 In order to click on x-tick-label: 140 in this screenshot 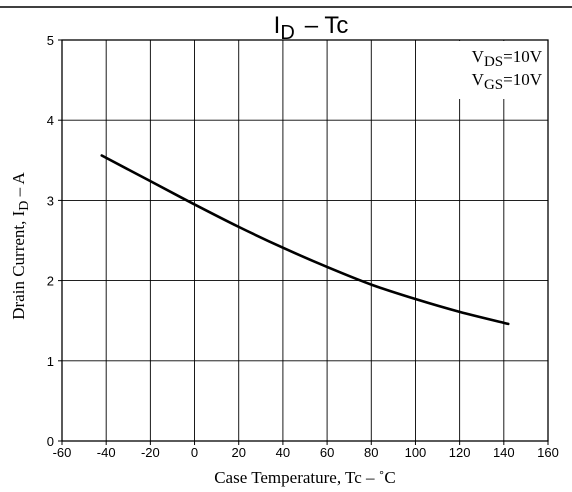, I will do `click(504, 452)`.